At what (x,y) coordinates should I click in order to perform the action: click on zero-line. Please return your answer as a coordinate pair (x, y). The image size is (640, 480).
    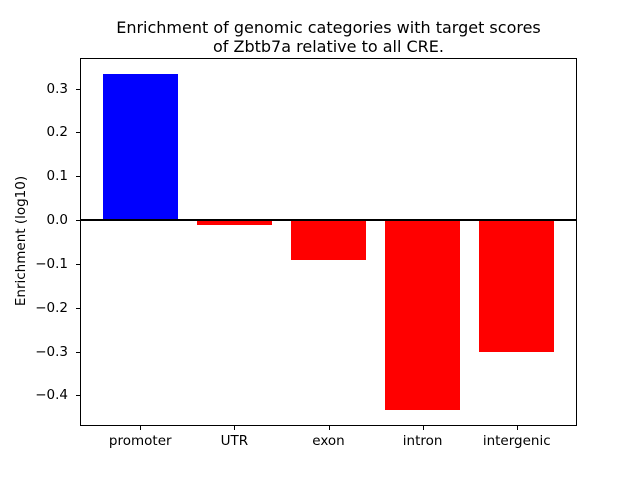
    Looking at the image, I should click on (328, 220).